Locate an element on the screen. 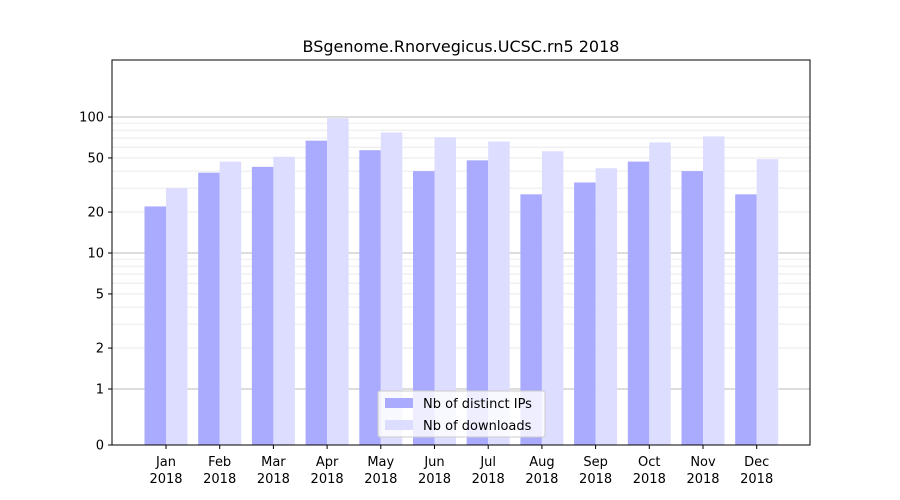 The width and height of the screenshot is (900, 500). x-tick-label-month: Mar is located at coordinates (273, 462).